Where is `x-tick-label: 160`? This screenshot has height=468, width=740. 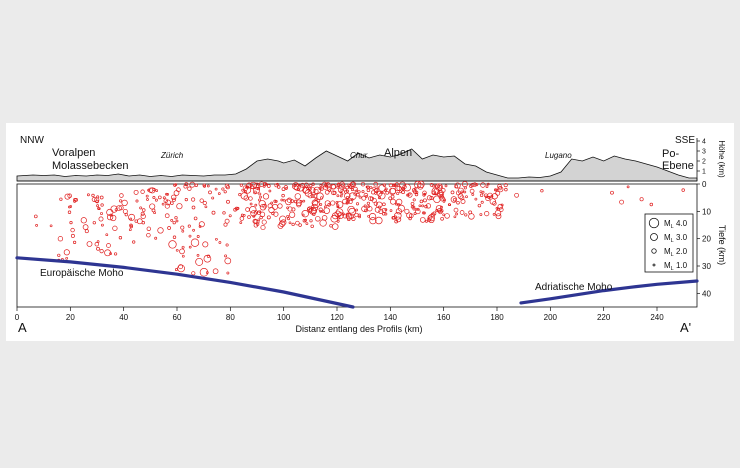 x-tick-label: 160 is located at coordinates (444, 317).